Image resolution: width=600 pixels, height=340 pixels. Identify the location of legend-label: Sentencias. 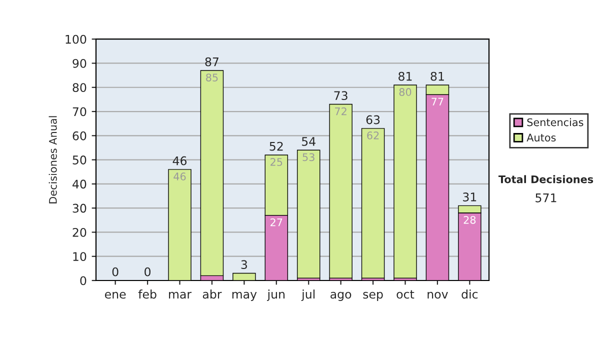
(555, 122).